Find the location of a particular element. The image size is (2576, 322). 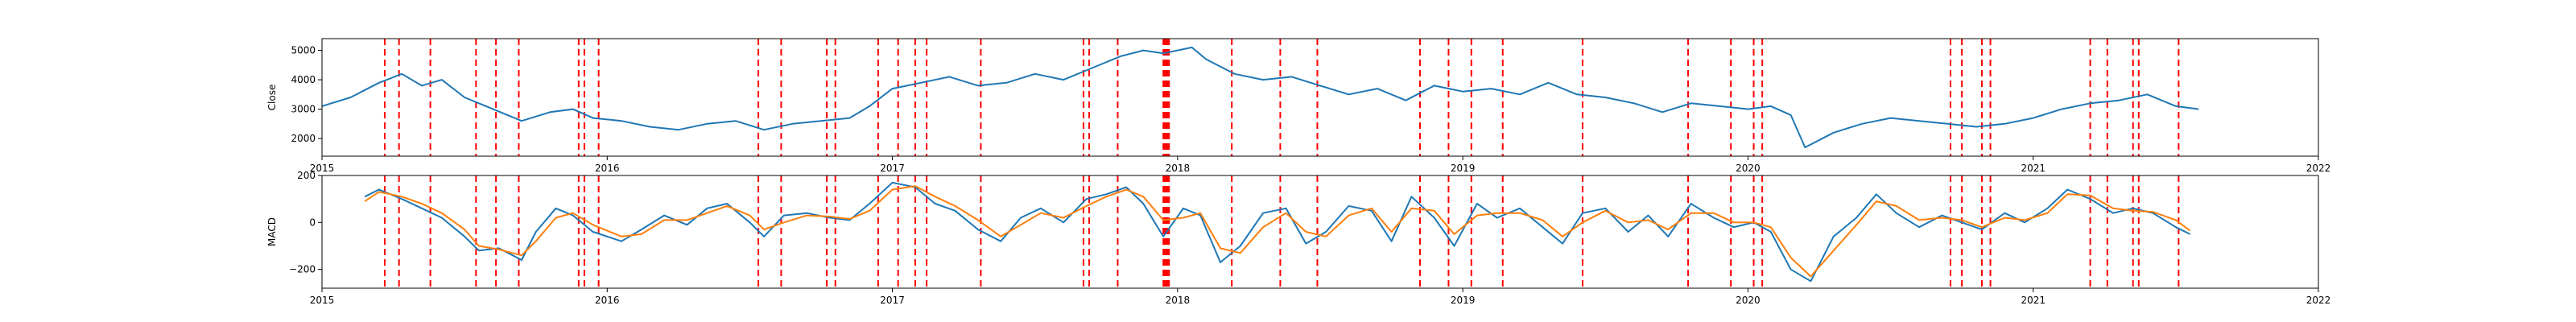

macd-x-tick-label-2017: 2017 is located at coordinates (892, 300).